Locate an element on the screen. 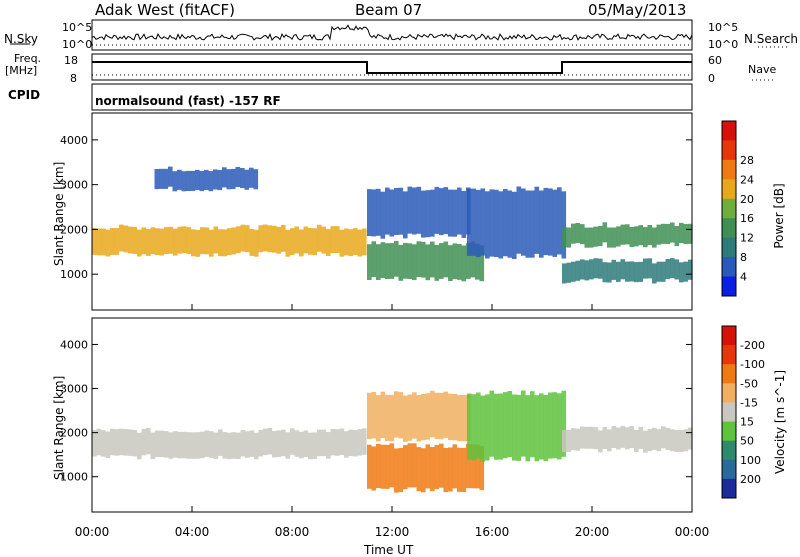 Image resolution: width=800 pixels, height=557 pixels. velocity-colorbar-tick-label: 100 is located at coordinates (750, 460).